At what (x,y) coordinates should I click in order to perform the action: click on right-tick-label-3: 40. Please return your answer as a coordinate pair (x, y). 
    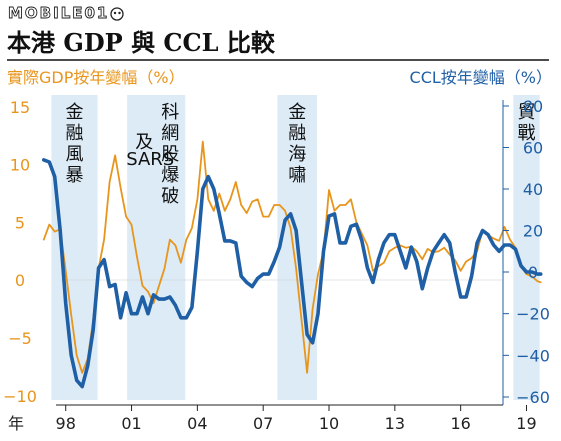
    Looking at the image, I should click on (533, 189).